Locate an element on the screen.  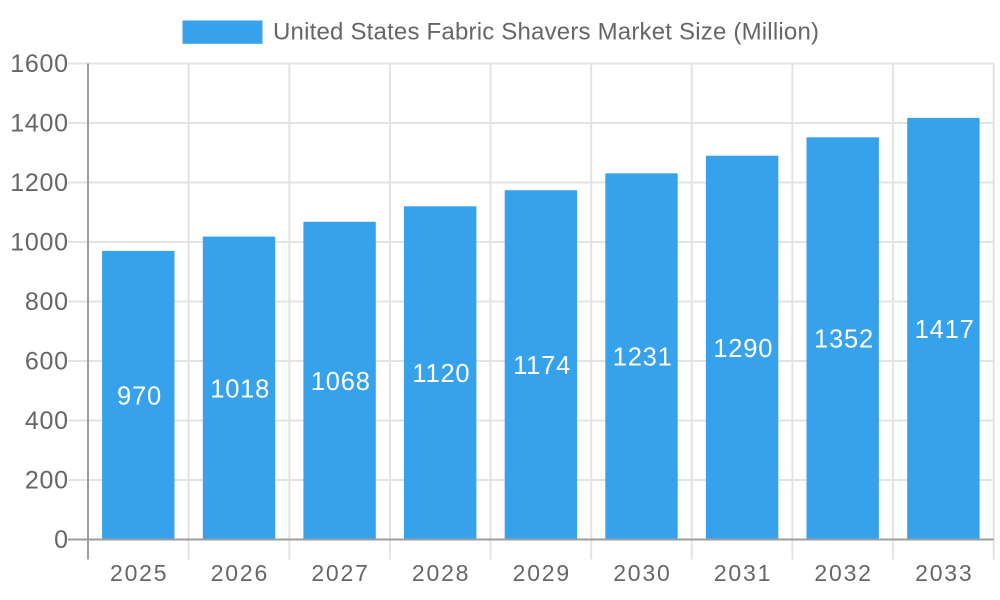
svg-text: 1600 is located at coordinates (39, 64).